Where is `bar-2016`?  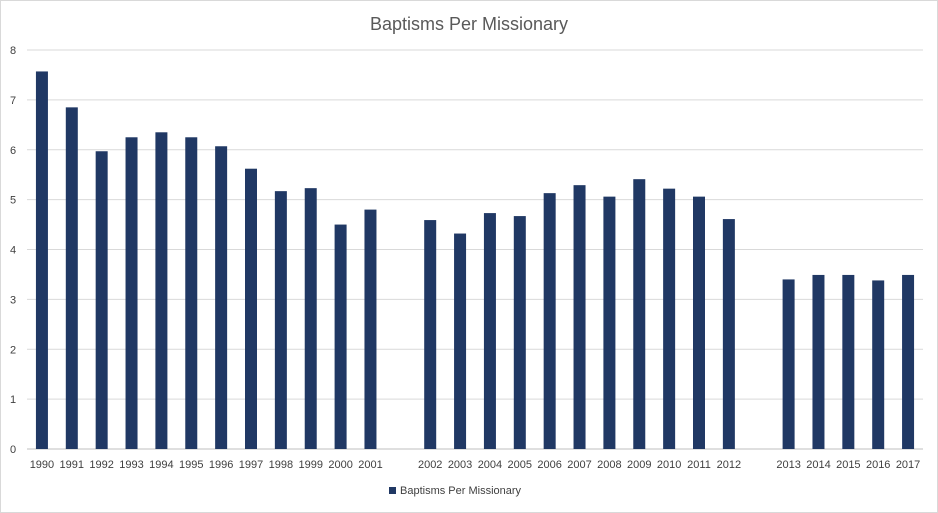 bar-2016 is located at coordinates (878, 364).